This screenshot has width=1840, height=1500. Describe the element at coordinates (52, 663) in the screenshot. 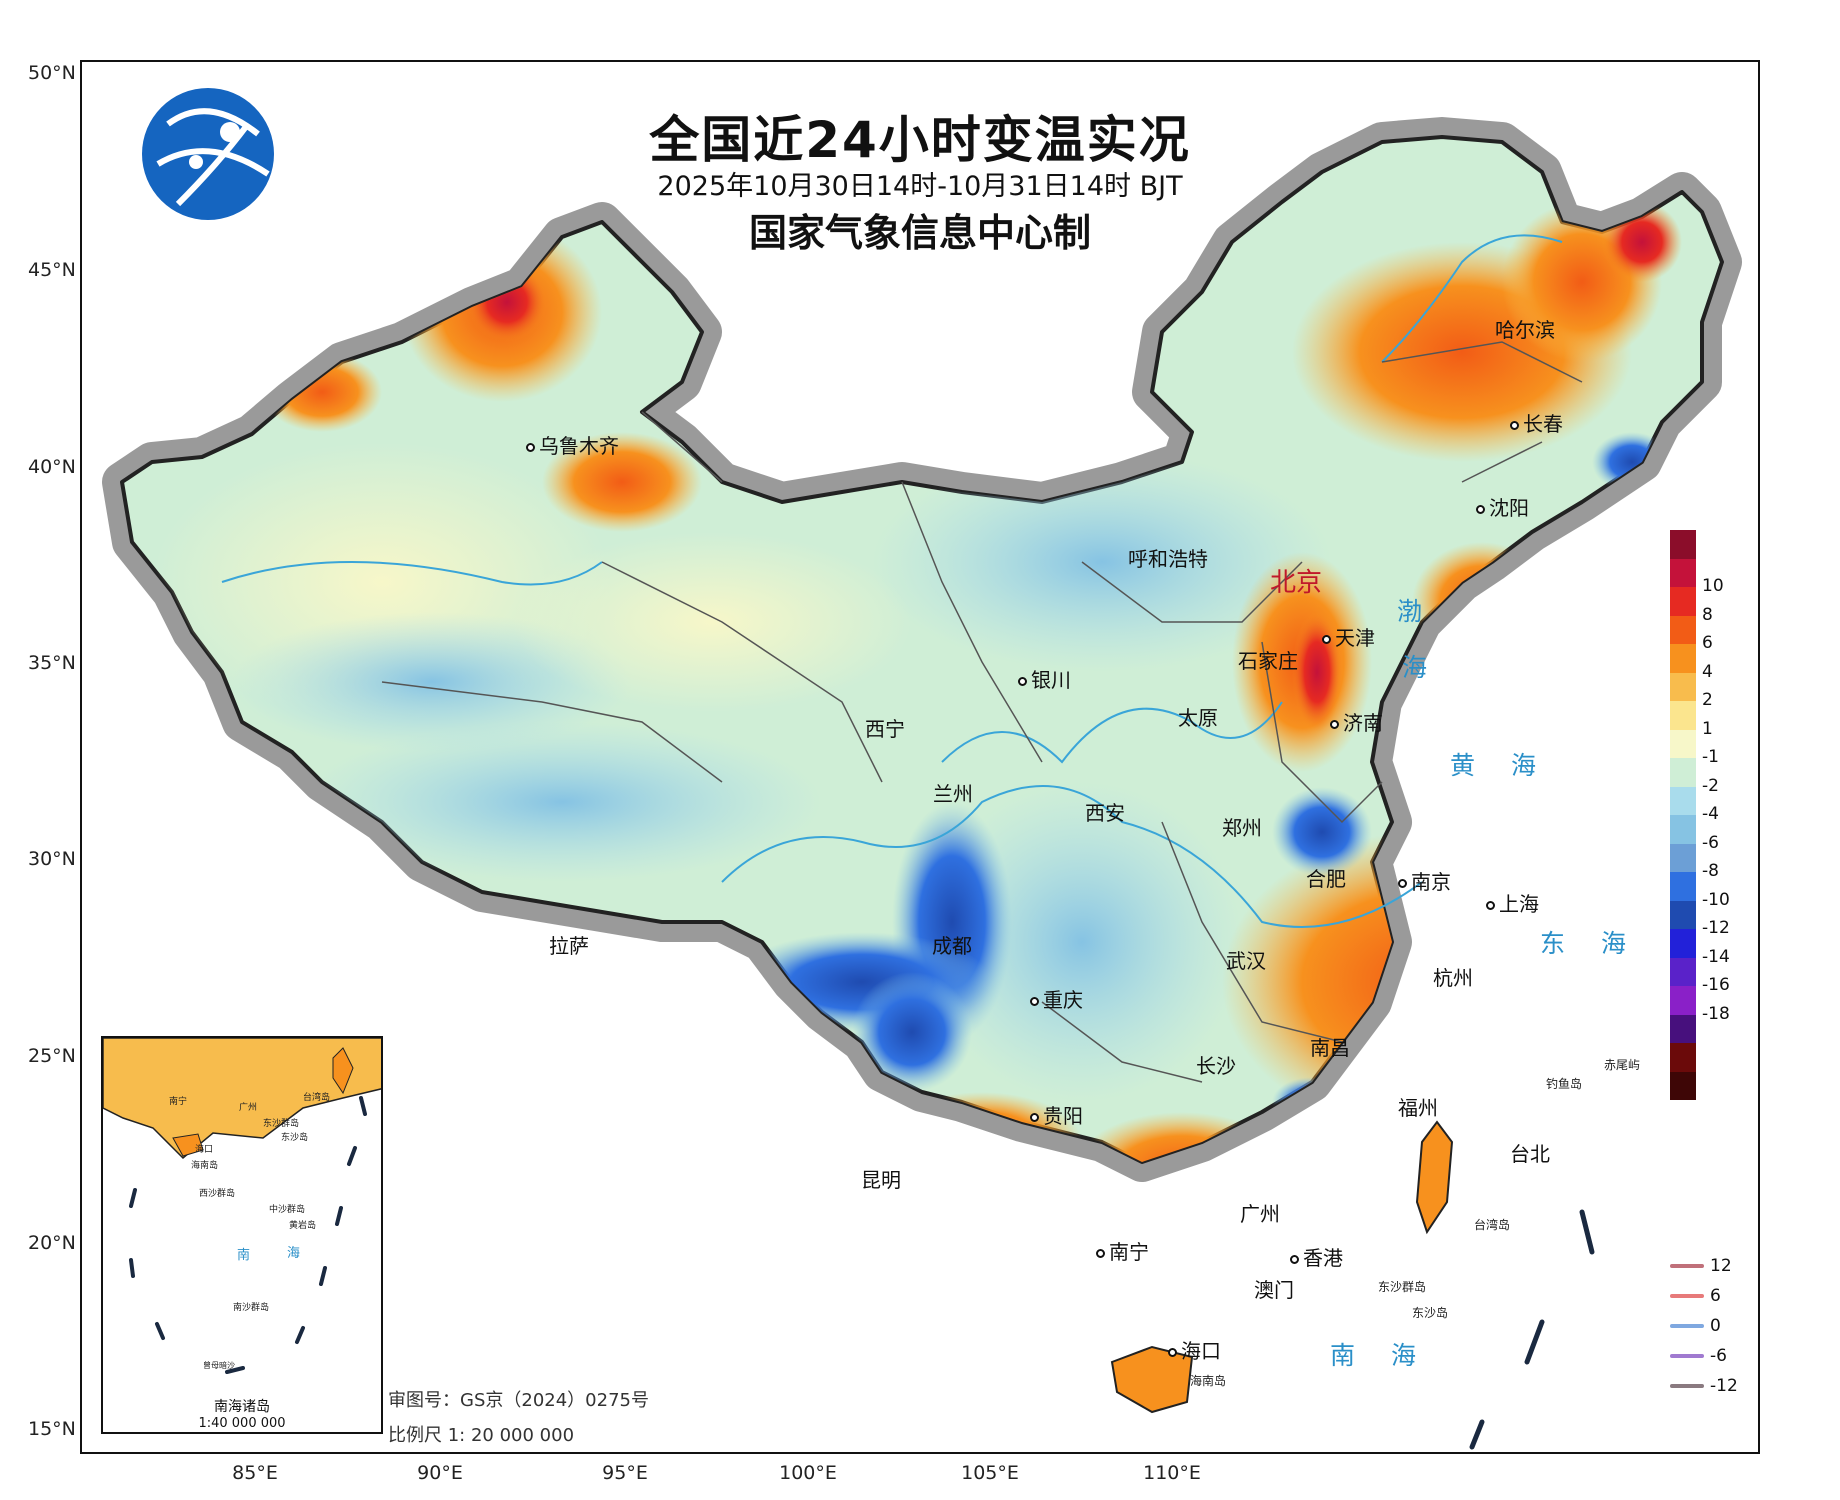

I see `latitude-label-35: 35°N` at that location.